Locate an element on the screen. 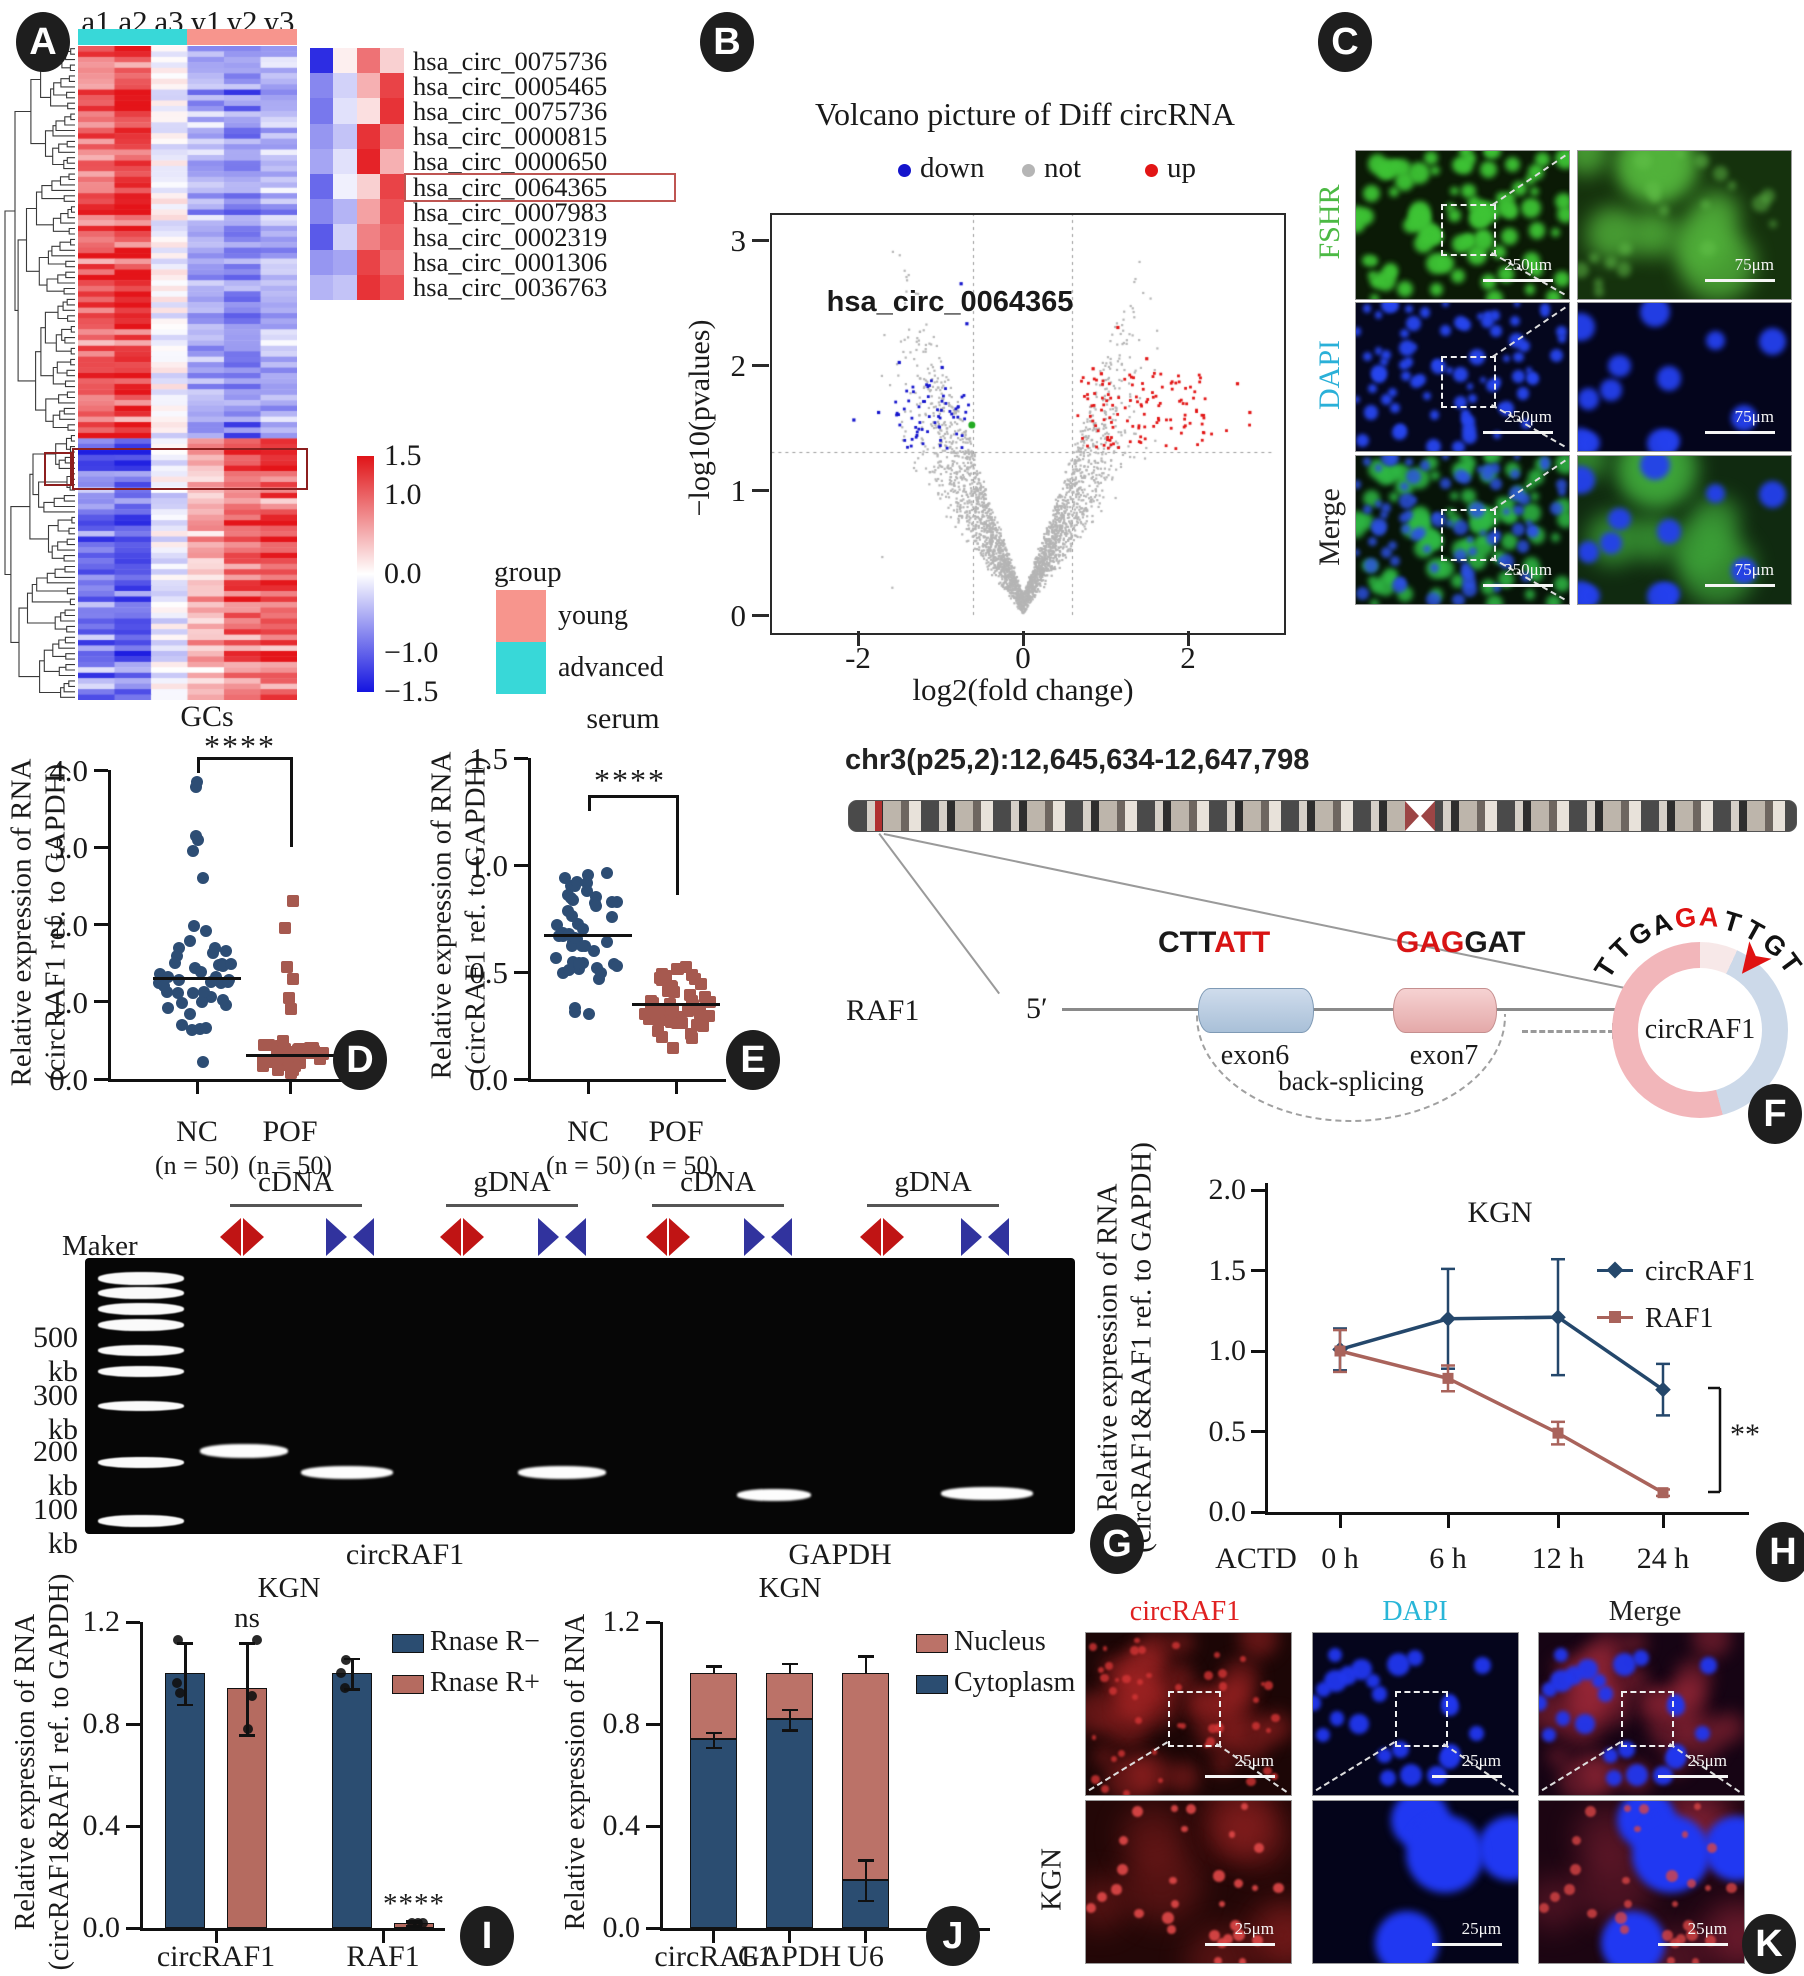  locus-band is located at coordinates (878, 816).